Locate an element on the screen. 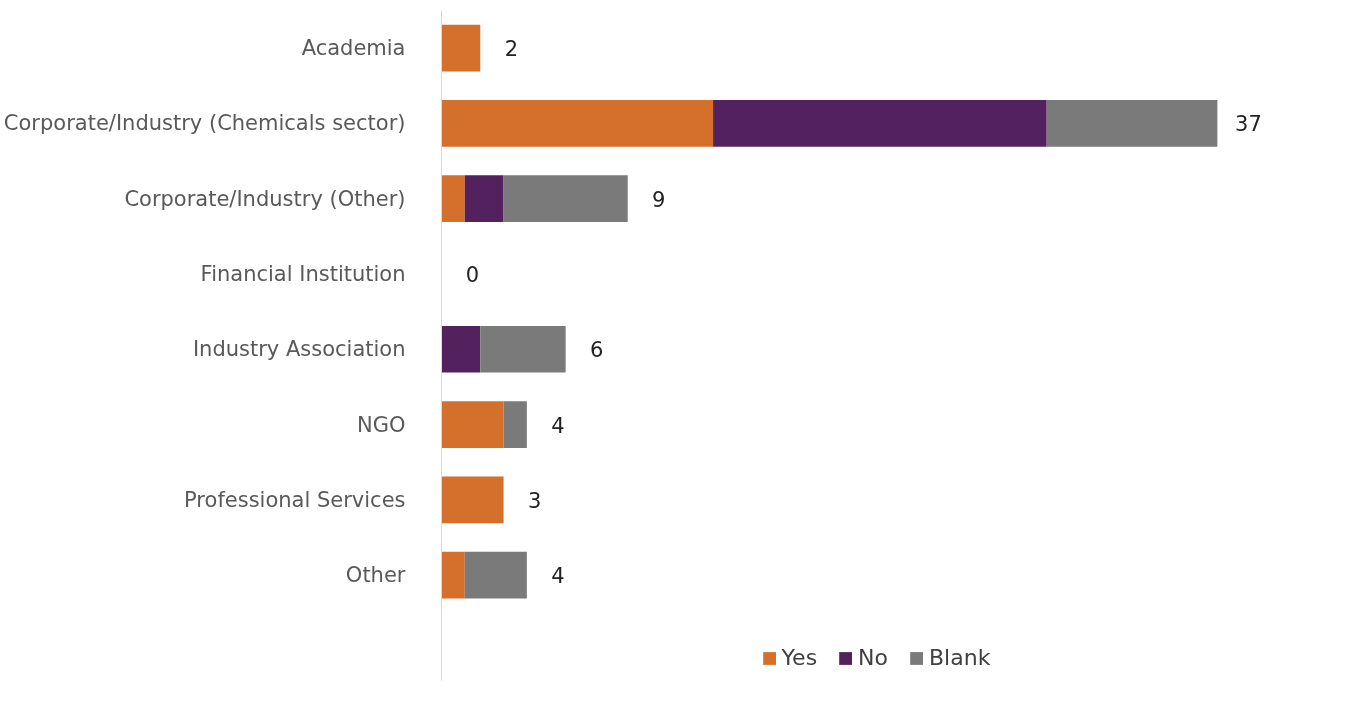 This screenshot has height=712, width=1352. annotation: 6 is located at coordinates (597, 350).